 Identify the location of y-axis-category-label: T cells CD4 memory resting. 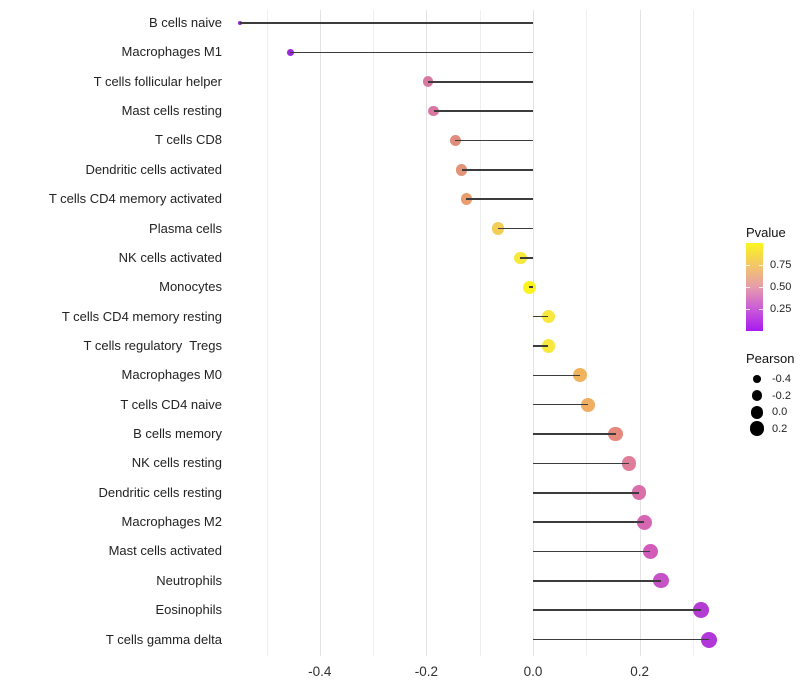
(141, 316).